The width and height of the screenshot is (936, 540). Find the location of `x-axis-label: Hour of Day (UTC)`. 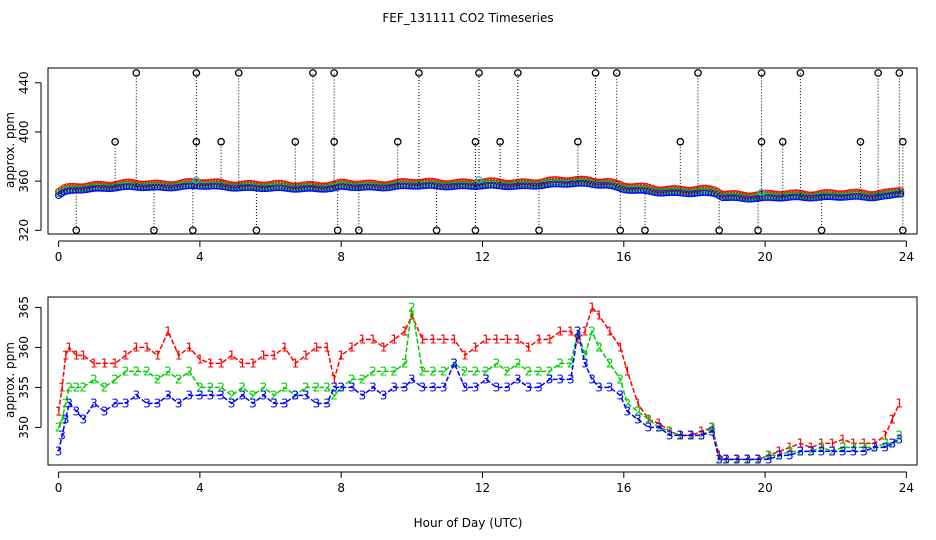

x-axis-label: Hour of Day (UTC) is located at coordinates (468, 523).